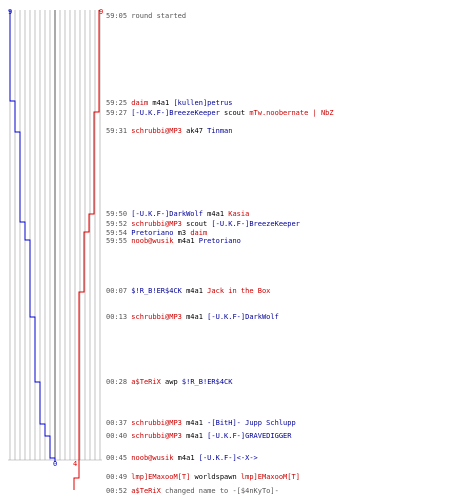  Describe the element at coordinates (249, 436) in the screenshot. I see `victim-name: [-U.K.F-]GRAVEDIGGER` at that location.